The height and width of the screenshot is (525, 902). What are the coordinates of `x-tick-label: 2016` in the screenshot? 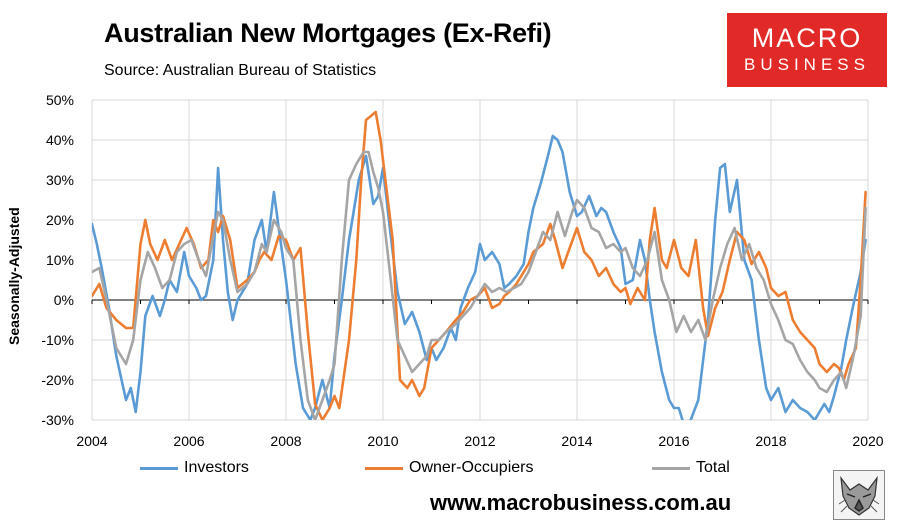 It's located at (673, 441).